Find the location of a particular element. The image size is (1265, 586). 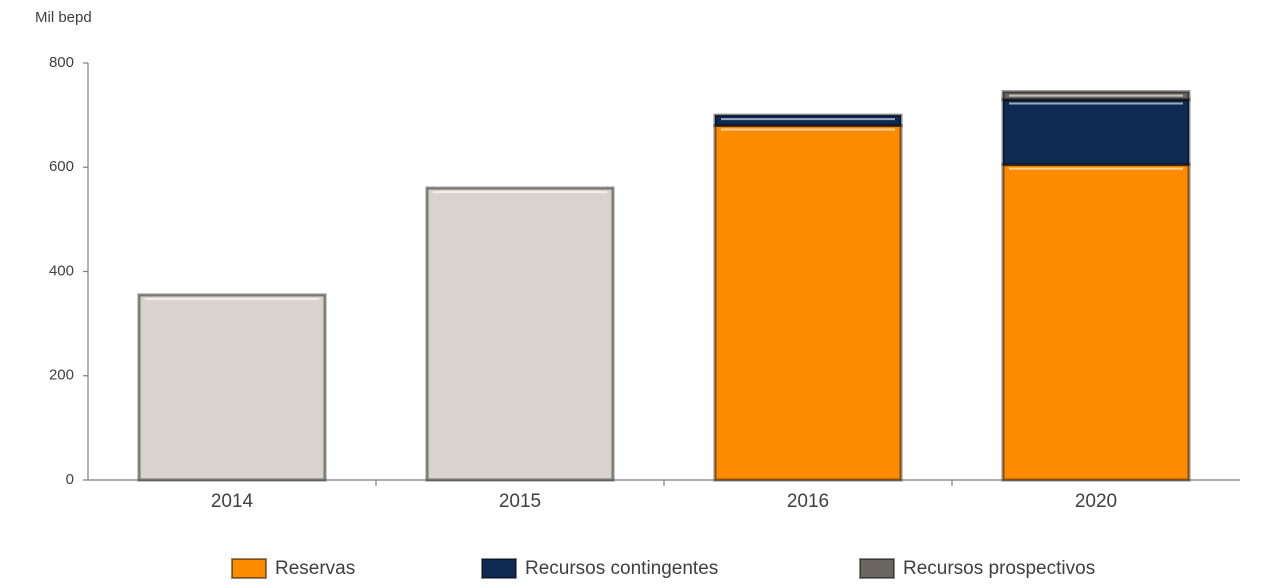

y-tick-label: 0 is located at coordinates (70, 479).